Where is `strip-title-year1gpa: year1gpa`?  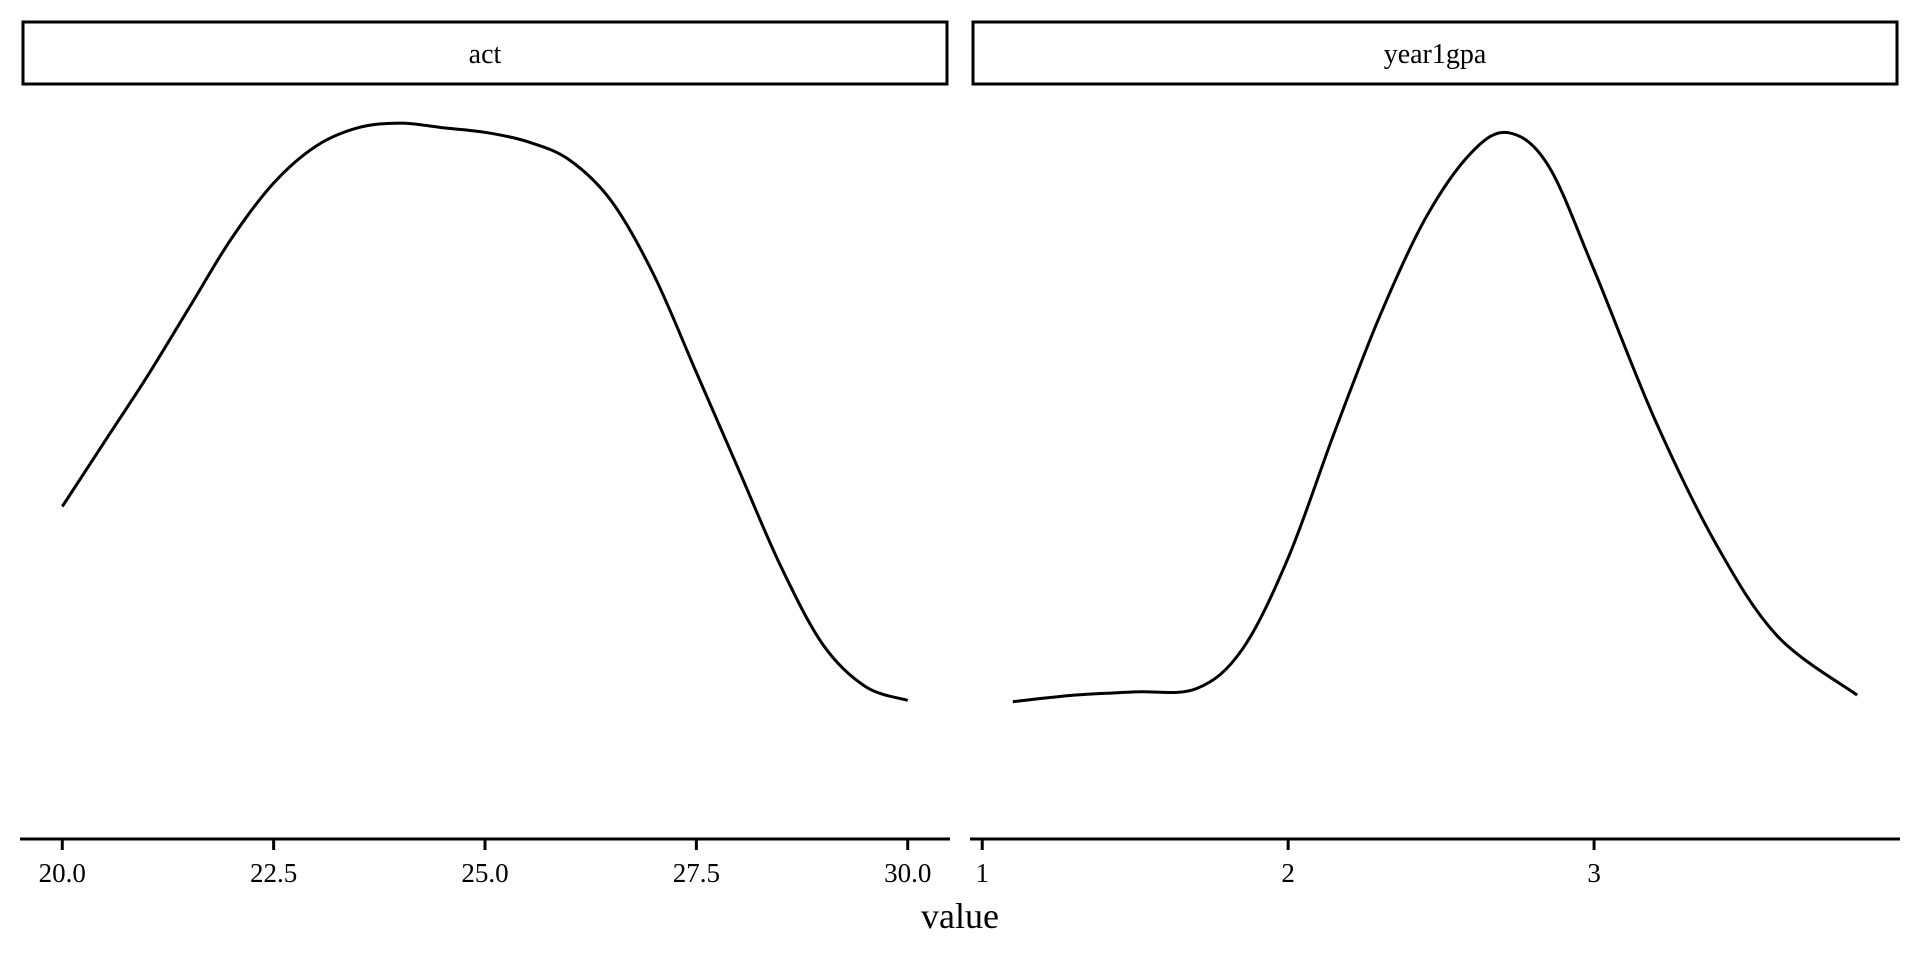
strip-title-year1gpa: year1gpa is located at coordinates (1435, 54).